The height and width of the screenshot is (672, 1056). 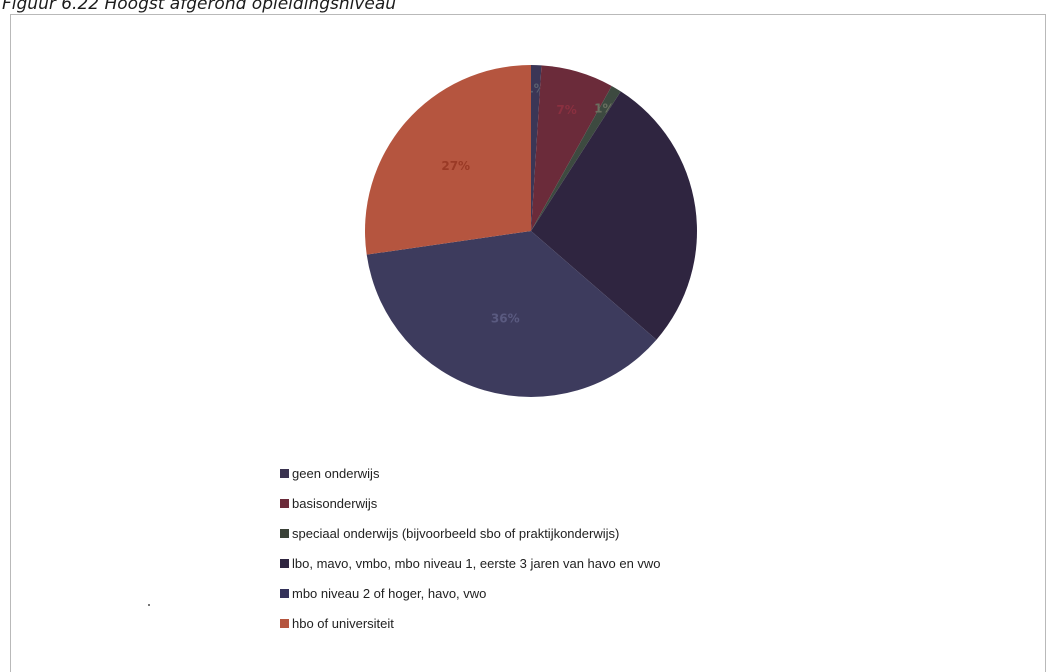 I want to click on legend-label: mbo niveau 2 of hoger, havo, vwo, so click(x=389, y=593).